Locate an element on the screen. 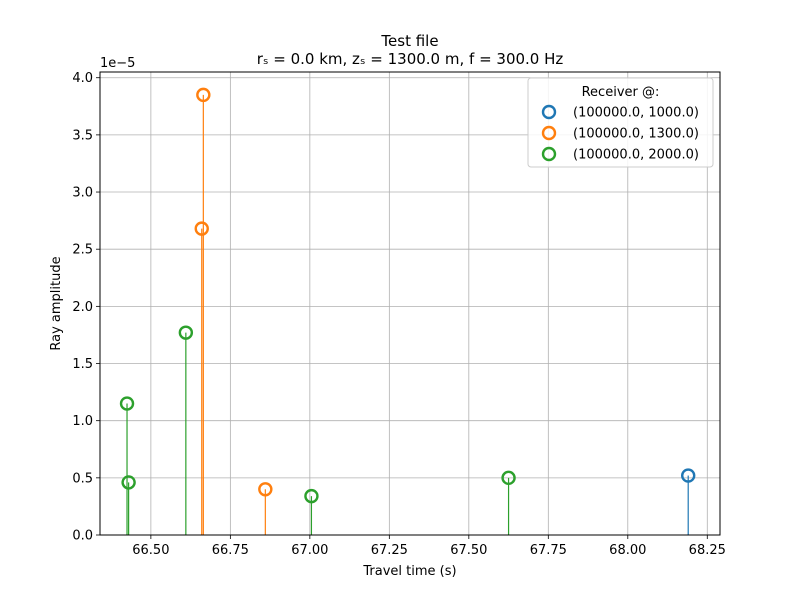 The height and width of the screenshot is (600, 800). y-tick-label: 2.5 is located at coordinates (82, 250).